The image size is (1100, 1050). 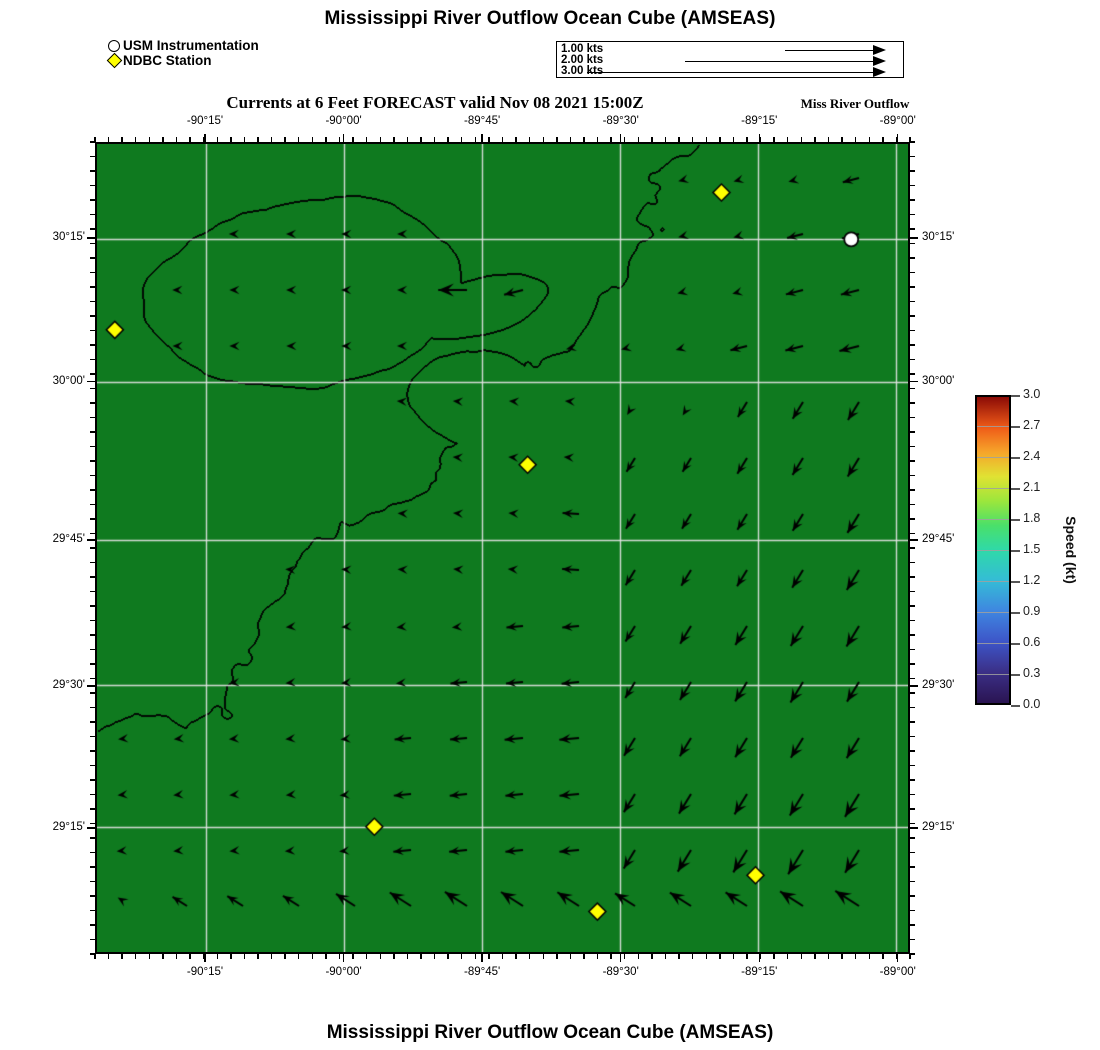 What do you see at coordinates (167, 60) in the screenshot?
I see `legend-label-ndbc: NDBC Station` at bounding box center [167, 60].